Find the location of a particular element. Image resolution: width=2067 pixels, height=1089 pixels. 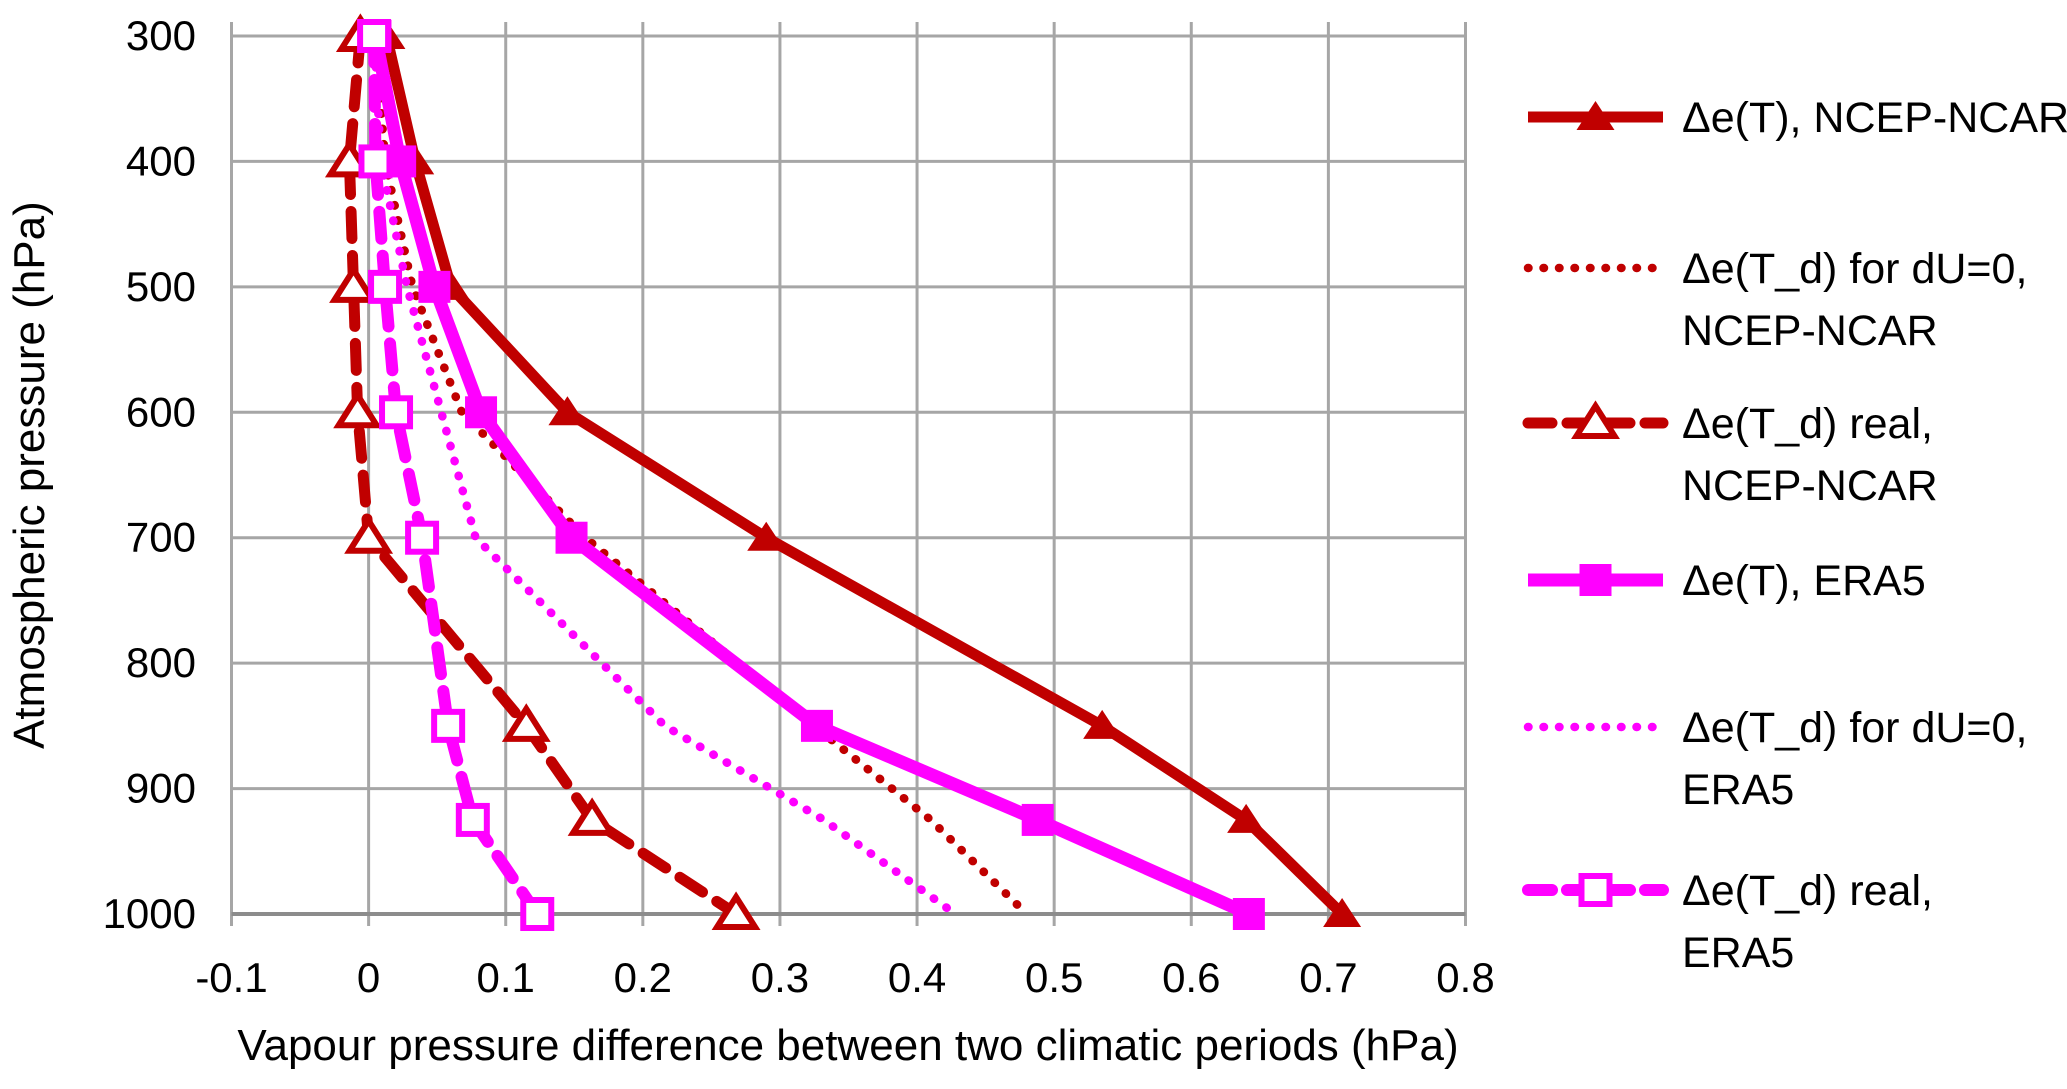

x-tick-label: 0.1 is located at coordinates (506, 977).